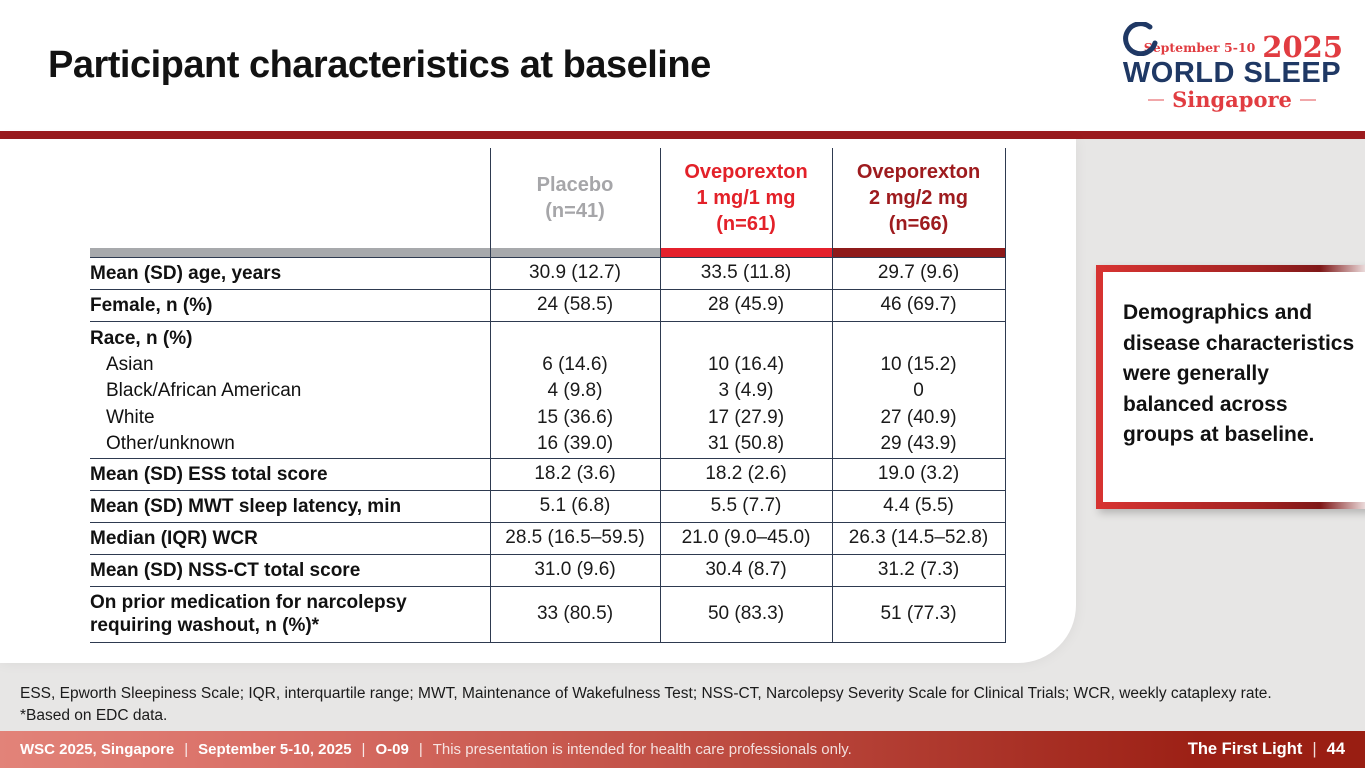 This screenshot has height=768, width=1365. What do you see at coordinates (1245, 749) in the screenshot?
I see `footer-study-name: The First Light` at bounding box center [1245, 749].